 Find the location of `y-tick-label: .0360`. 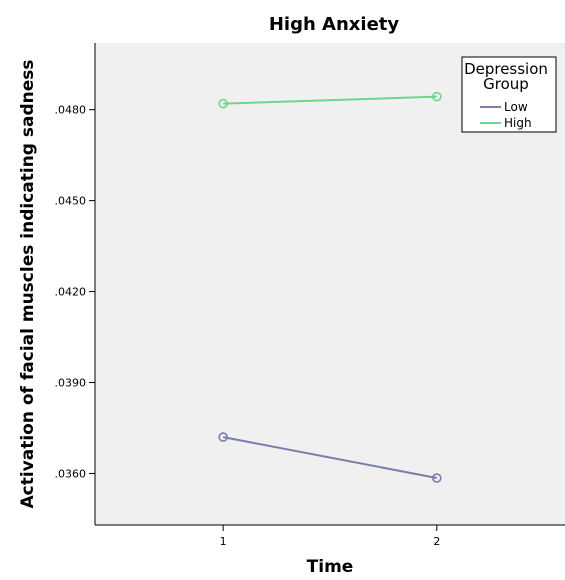

y-tick-label: .0360 is located at coordinates (71, 473).